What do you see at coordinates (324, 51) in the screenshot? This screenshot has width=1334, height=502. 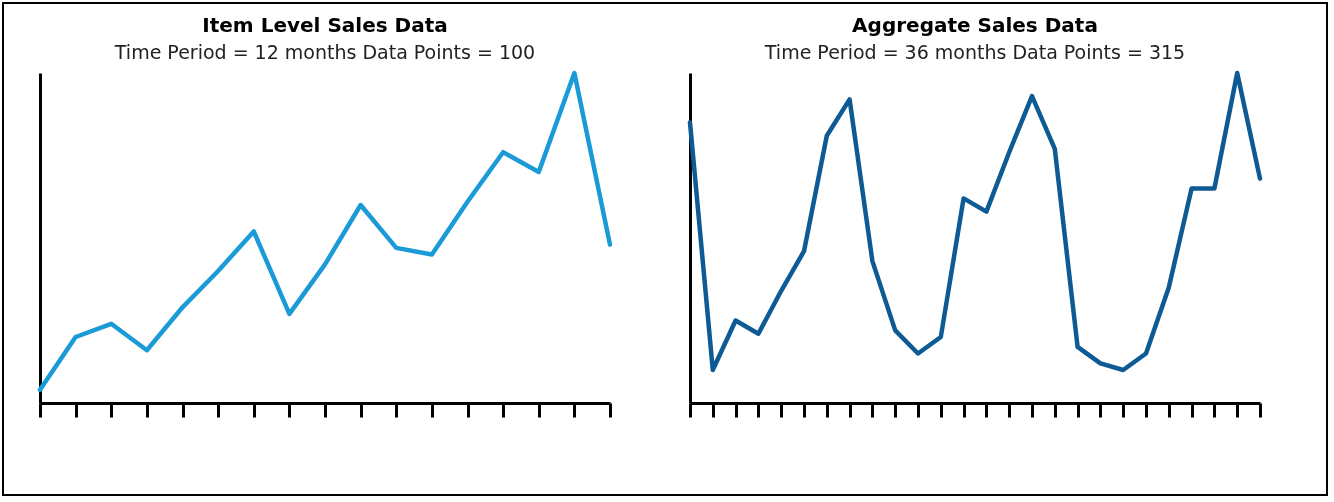 I see `chart-subtitle: Time Period = 12 months Data Points = 100` at bounding box center [324, 51].